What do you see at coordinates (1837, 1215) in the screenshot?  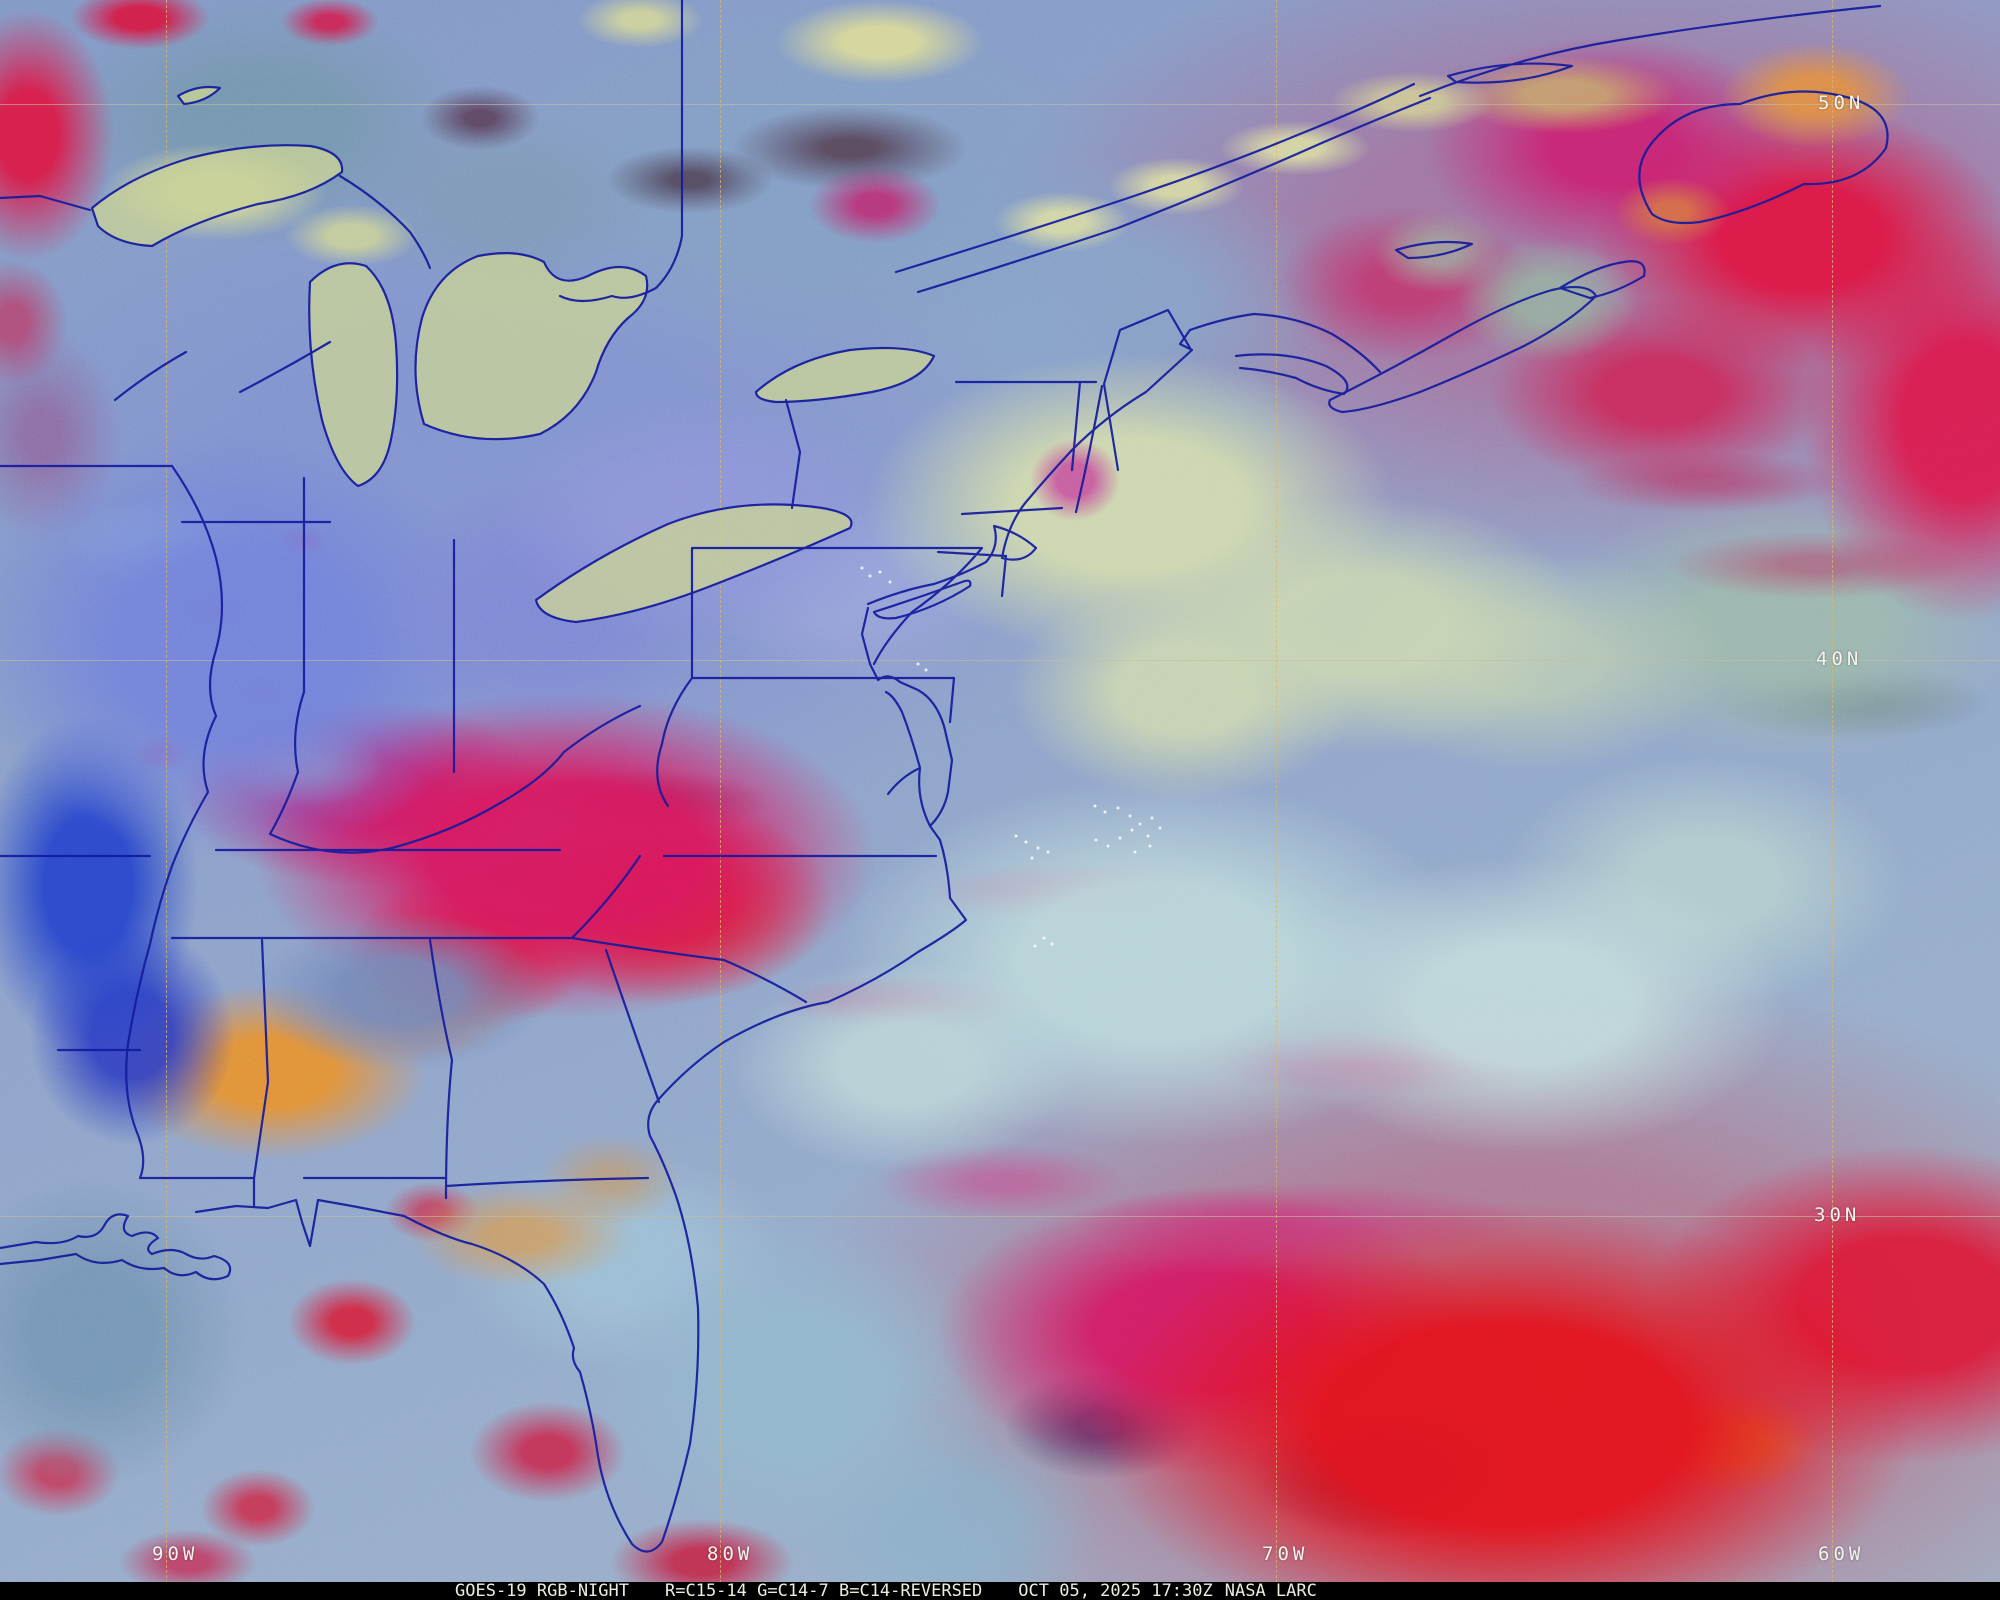 I see `lat-label-30n: 30N` at bounding box center [1837, 1215].